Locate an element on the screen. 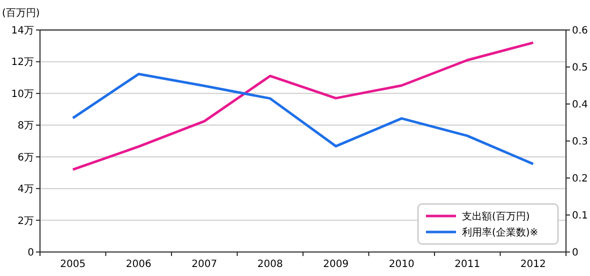 This screenshot has width=590, height=276. x-tick-label: 2005 is located at coordinates (73, 264).